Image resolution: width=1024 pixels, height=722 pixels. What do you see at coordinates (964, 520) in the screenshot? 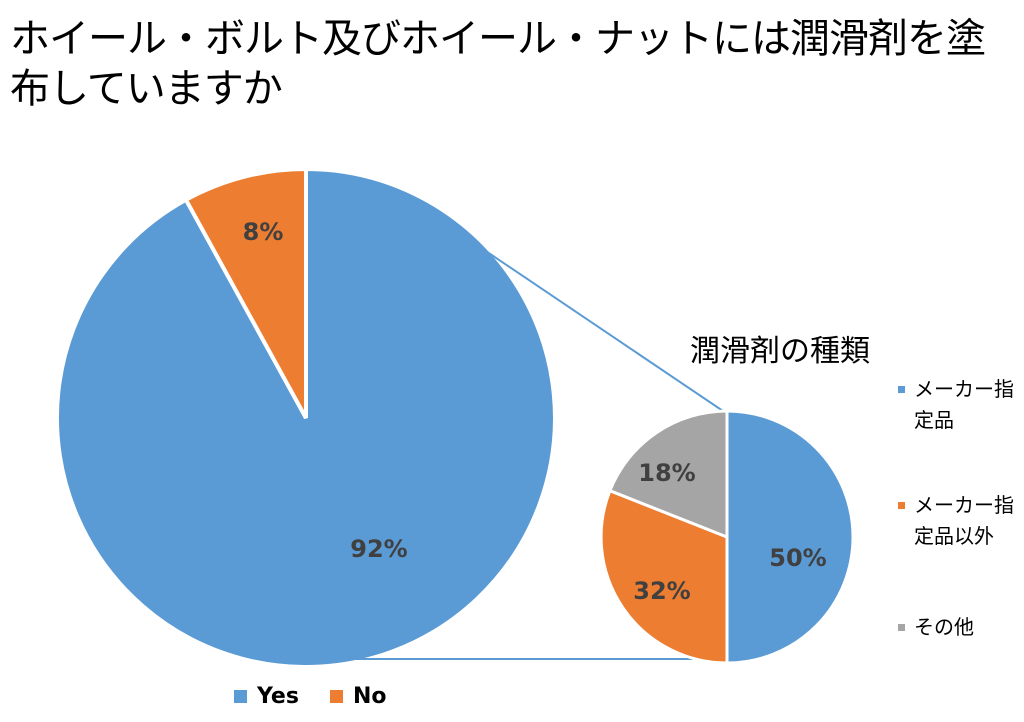
I see `legend-label-non-maker: メーカー指定品以外` at bounding box center [964, 520].